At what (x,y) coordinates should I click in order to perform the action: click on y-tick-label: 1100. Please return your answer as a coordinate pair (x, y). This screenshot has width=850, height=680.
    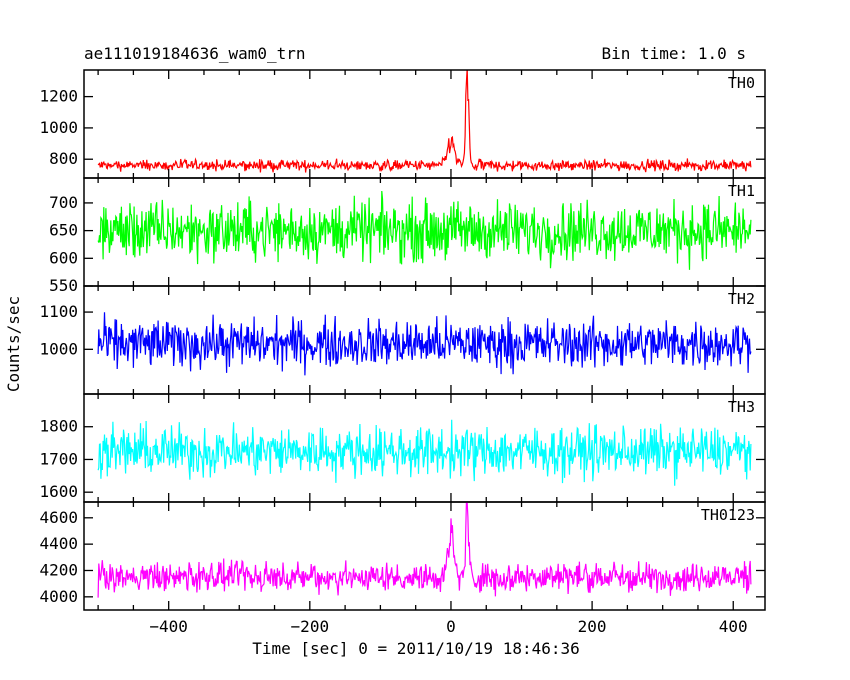
    Looking at the image, I should click on (58, 311).